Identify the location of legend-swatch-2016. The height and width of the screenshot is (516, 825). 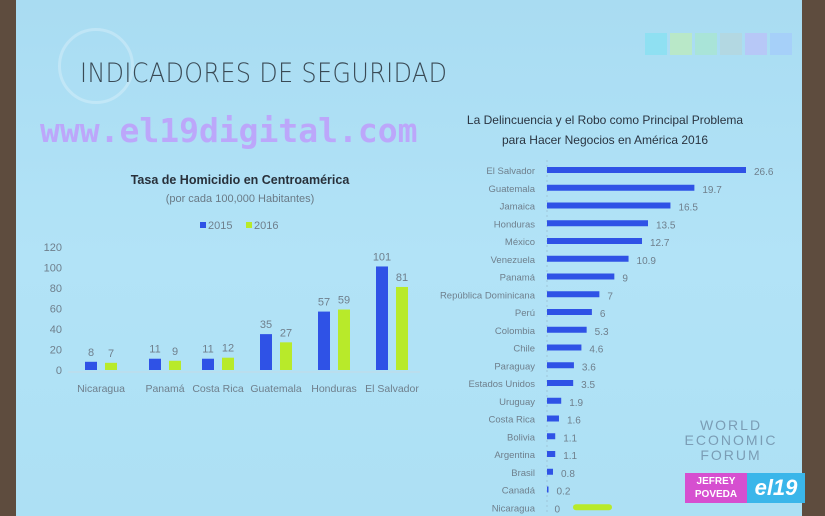
(249, 225).